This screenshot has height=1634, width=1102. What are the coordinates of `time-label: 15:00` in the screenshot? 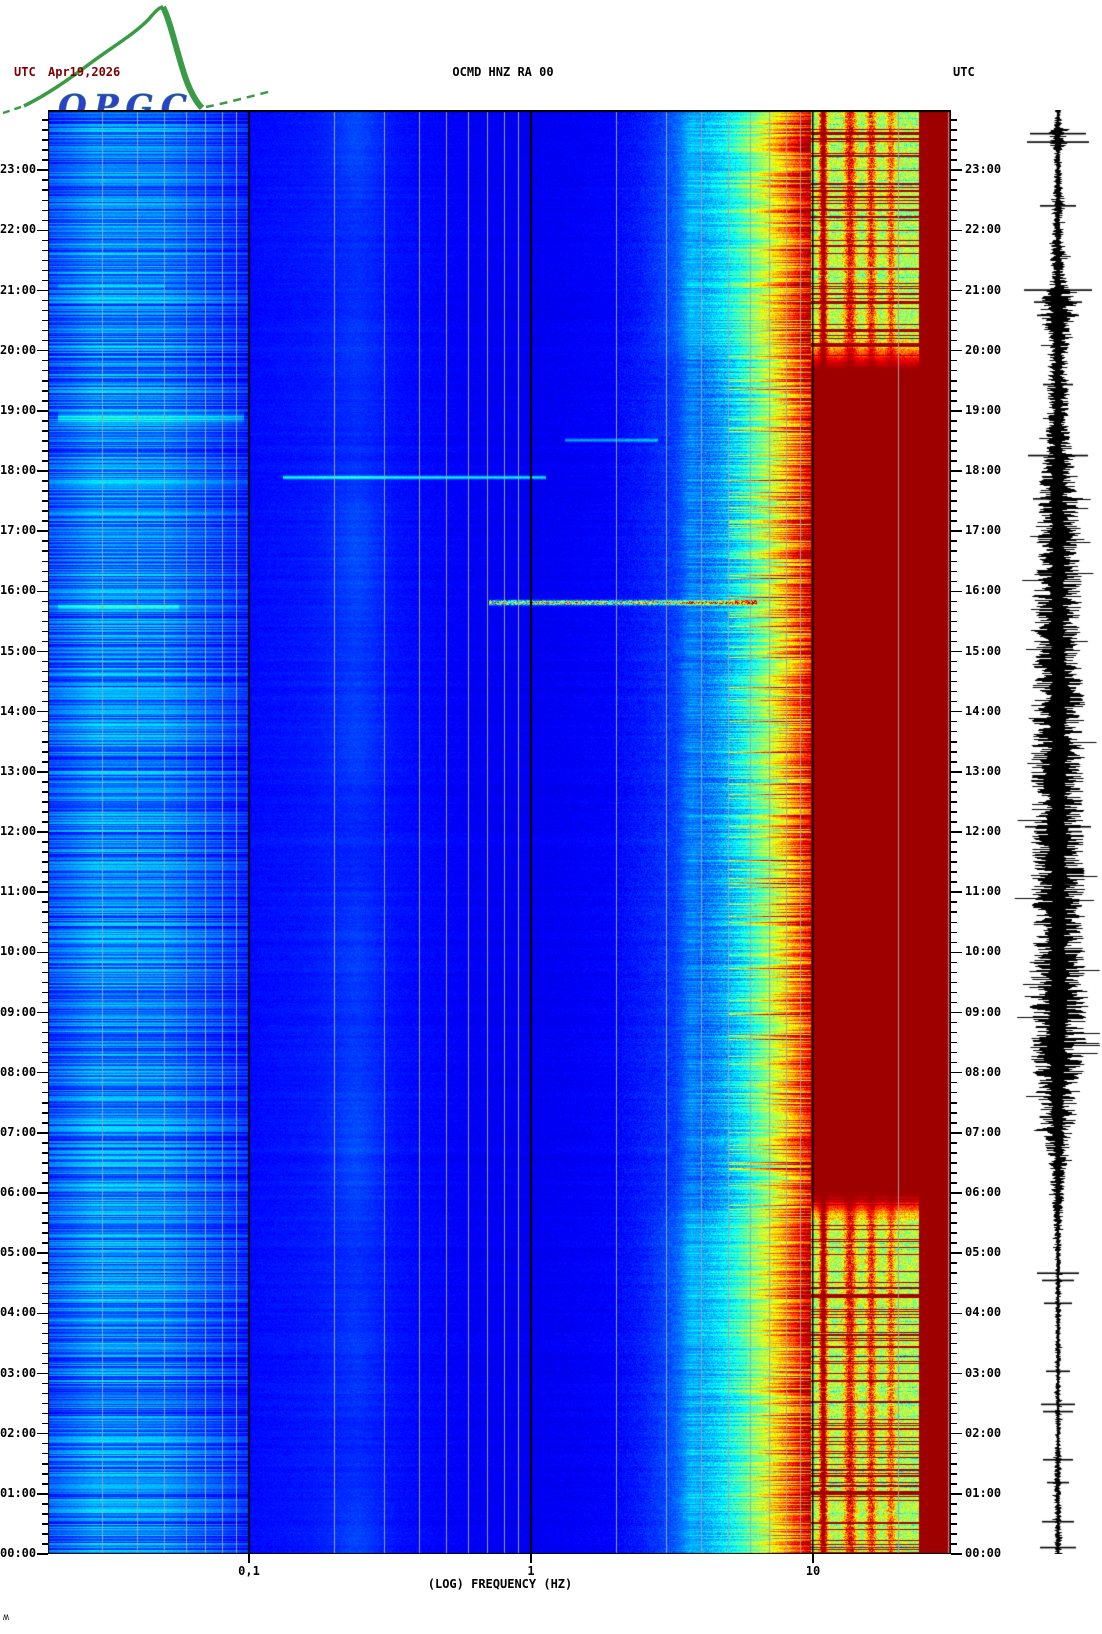 It's located at (983, 650).